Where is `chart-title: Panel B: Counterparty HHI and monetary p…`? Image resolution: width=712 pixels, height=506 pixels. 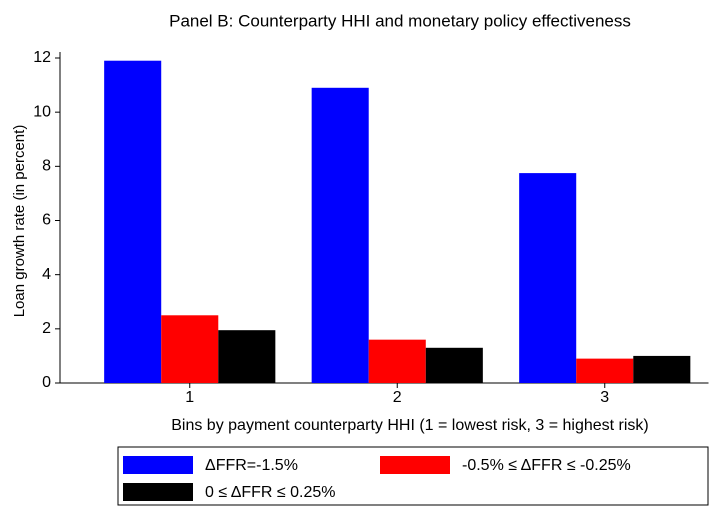
chart-title: Panel B: Counterparty HHI and monetary p… is located at coordinates (400, 20).